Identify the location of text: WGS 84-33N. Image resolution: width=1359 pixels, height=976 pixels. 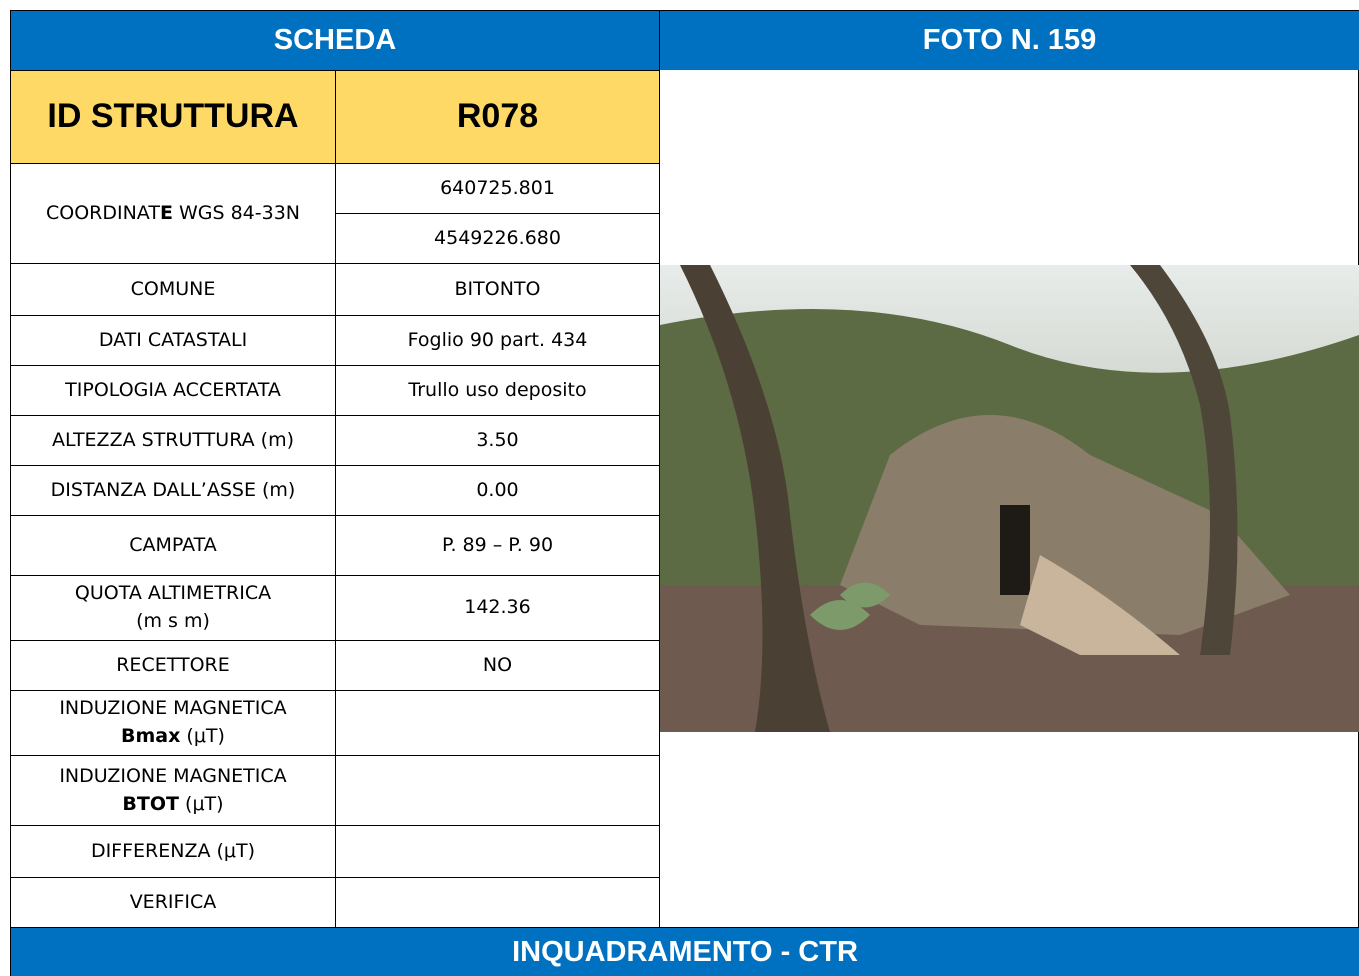
(236, 212).